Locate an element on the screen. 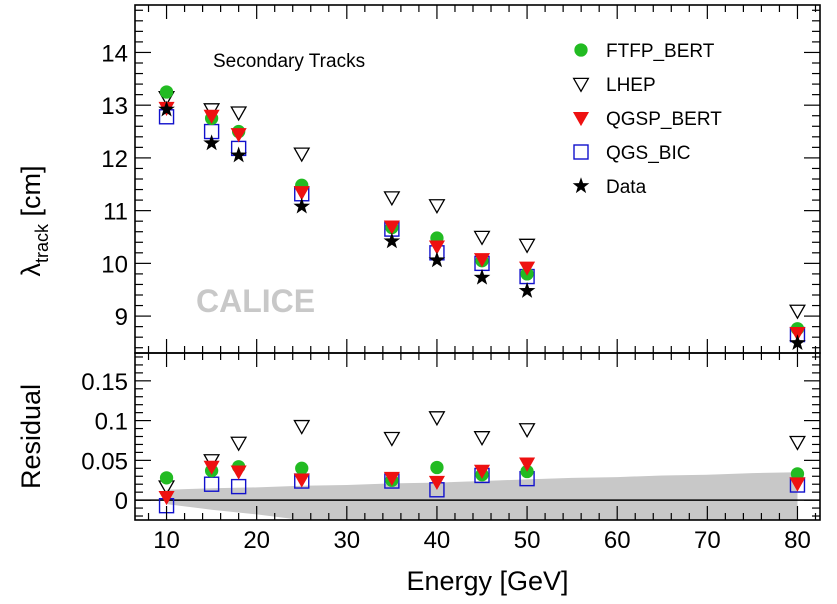 The image size is (837, 604). top-y-tick-label: 13 is located at coordinates (114, 106).